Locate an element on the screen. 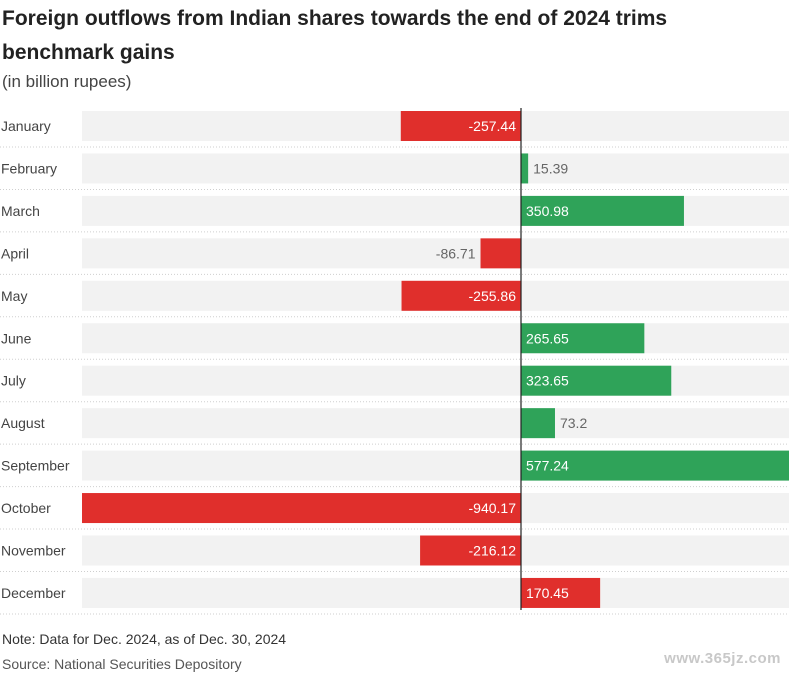 This screenshot has width=789, height=673. category-label: June is located at coordinates (16, 338).